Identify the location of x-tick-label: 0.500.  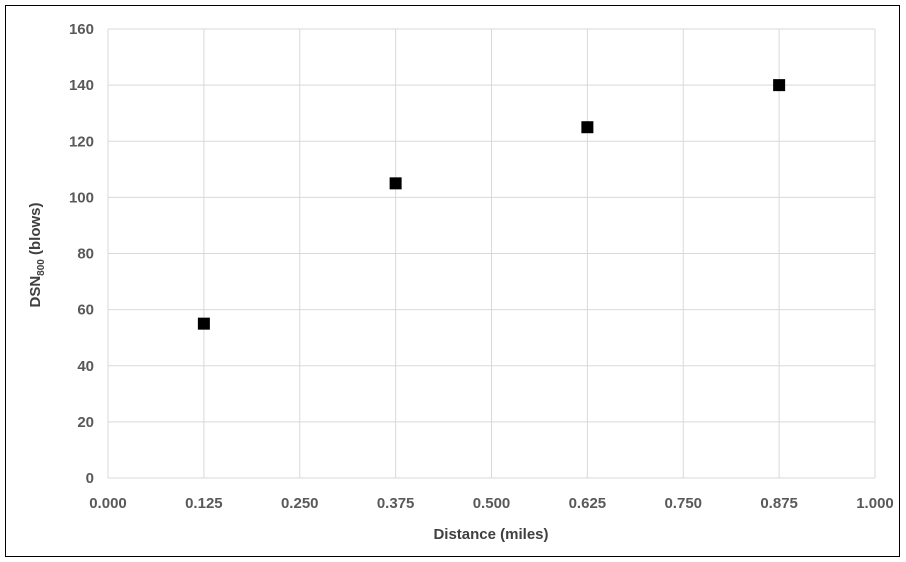
(492, 503).